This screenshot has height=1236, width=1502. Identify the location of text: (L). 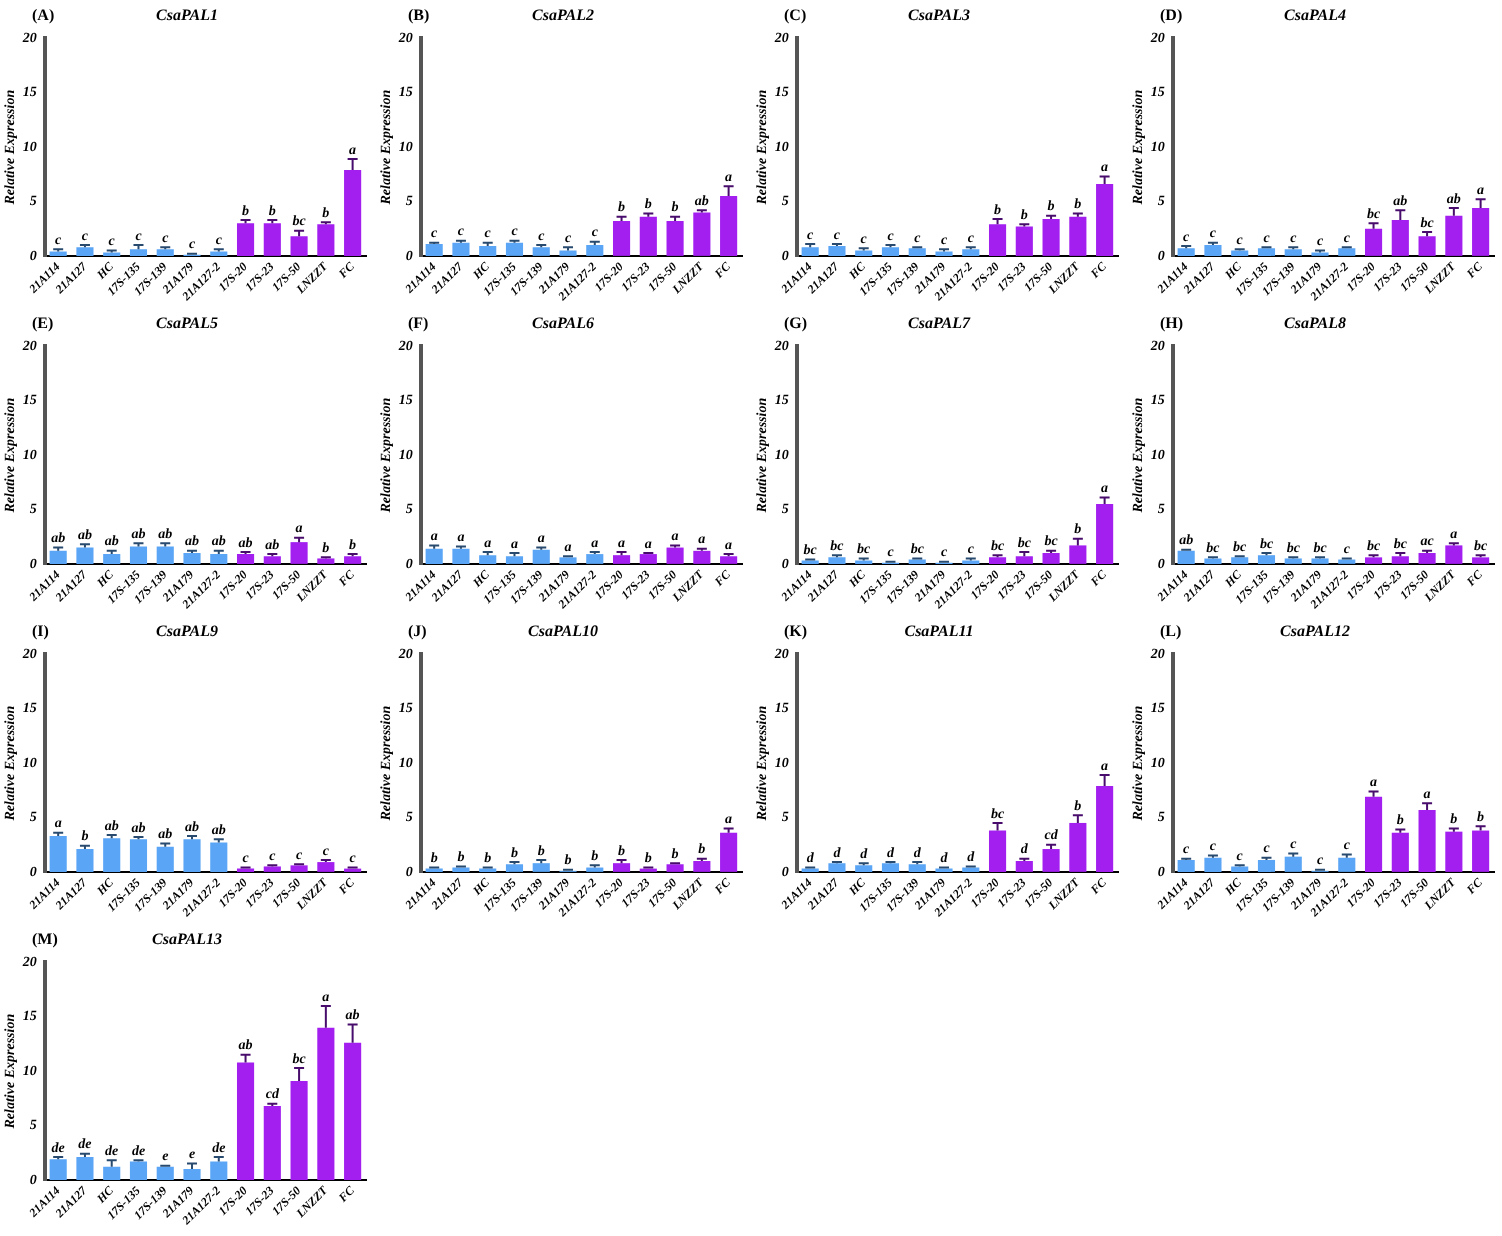
(1171, 631).